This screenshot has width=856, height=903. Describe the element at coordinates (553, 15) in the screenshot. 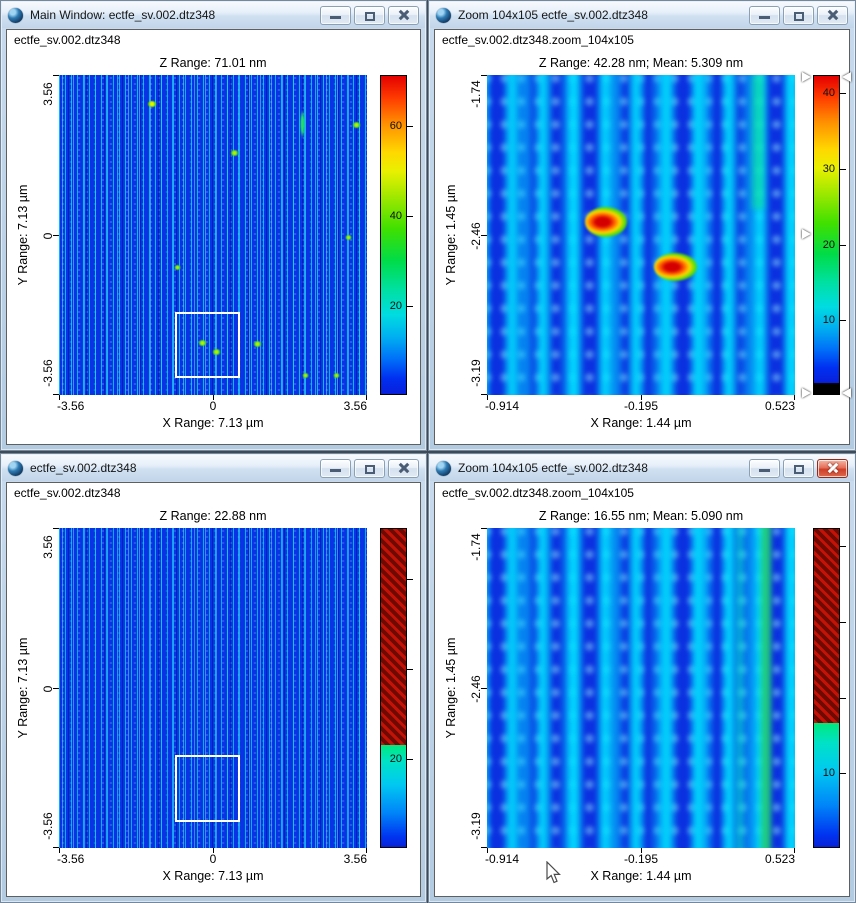

I see `window-title: Zoom 104x105 ectfe_sv.002.dtz348` at that location.